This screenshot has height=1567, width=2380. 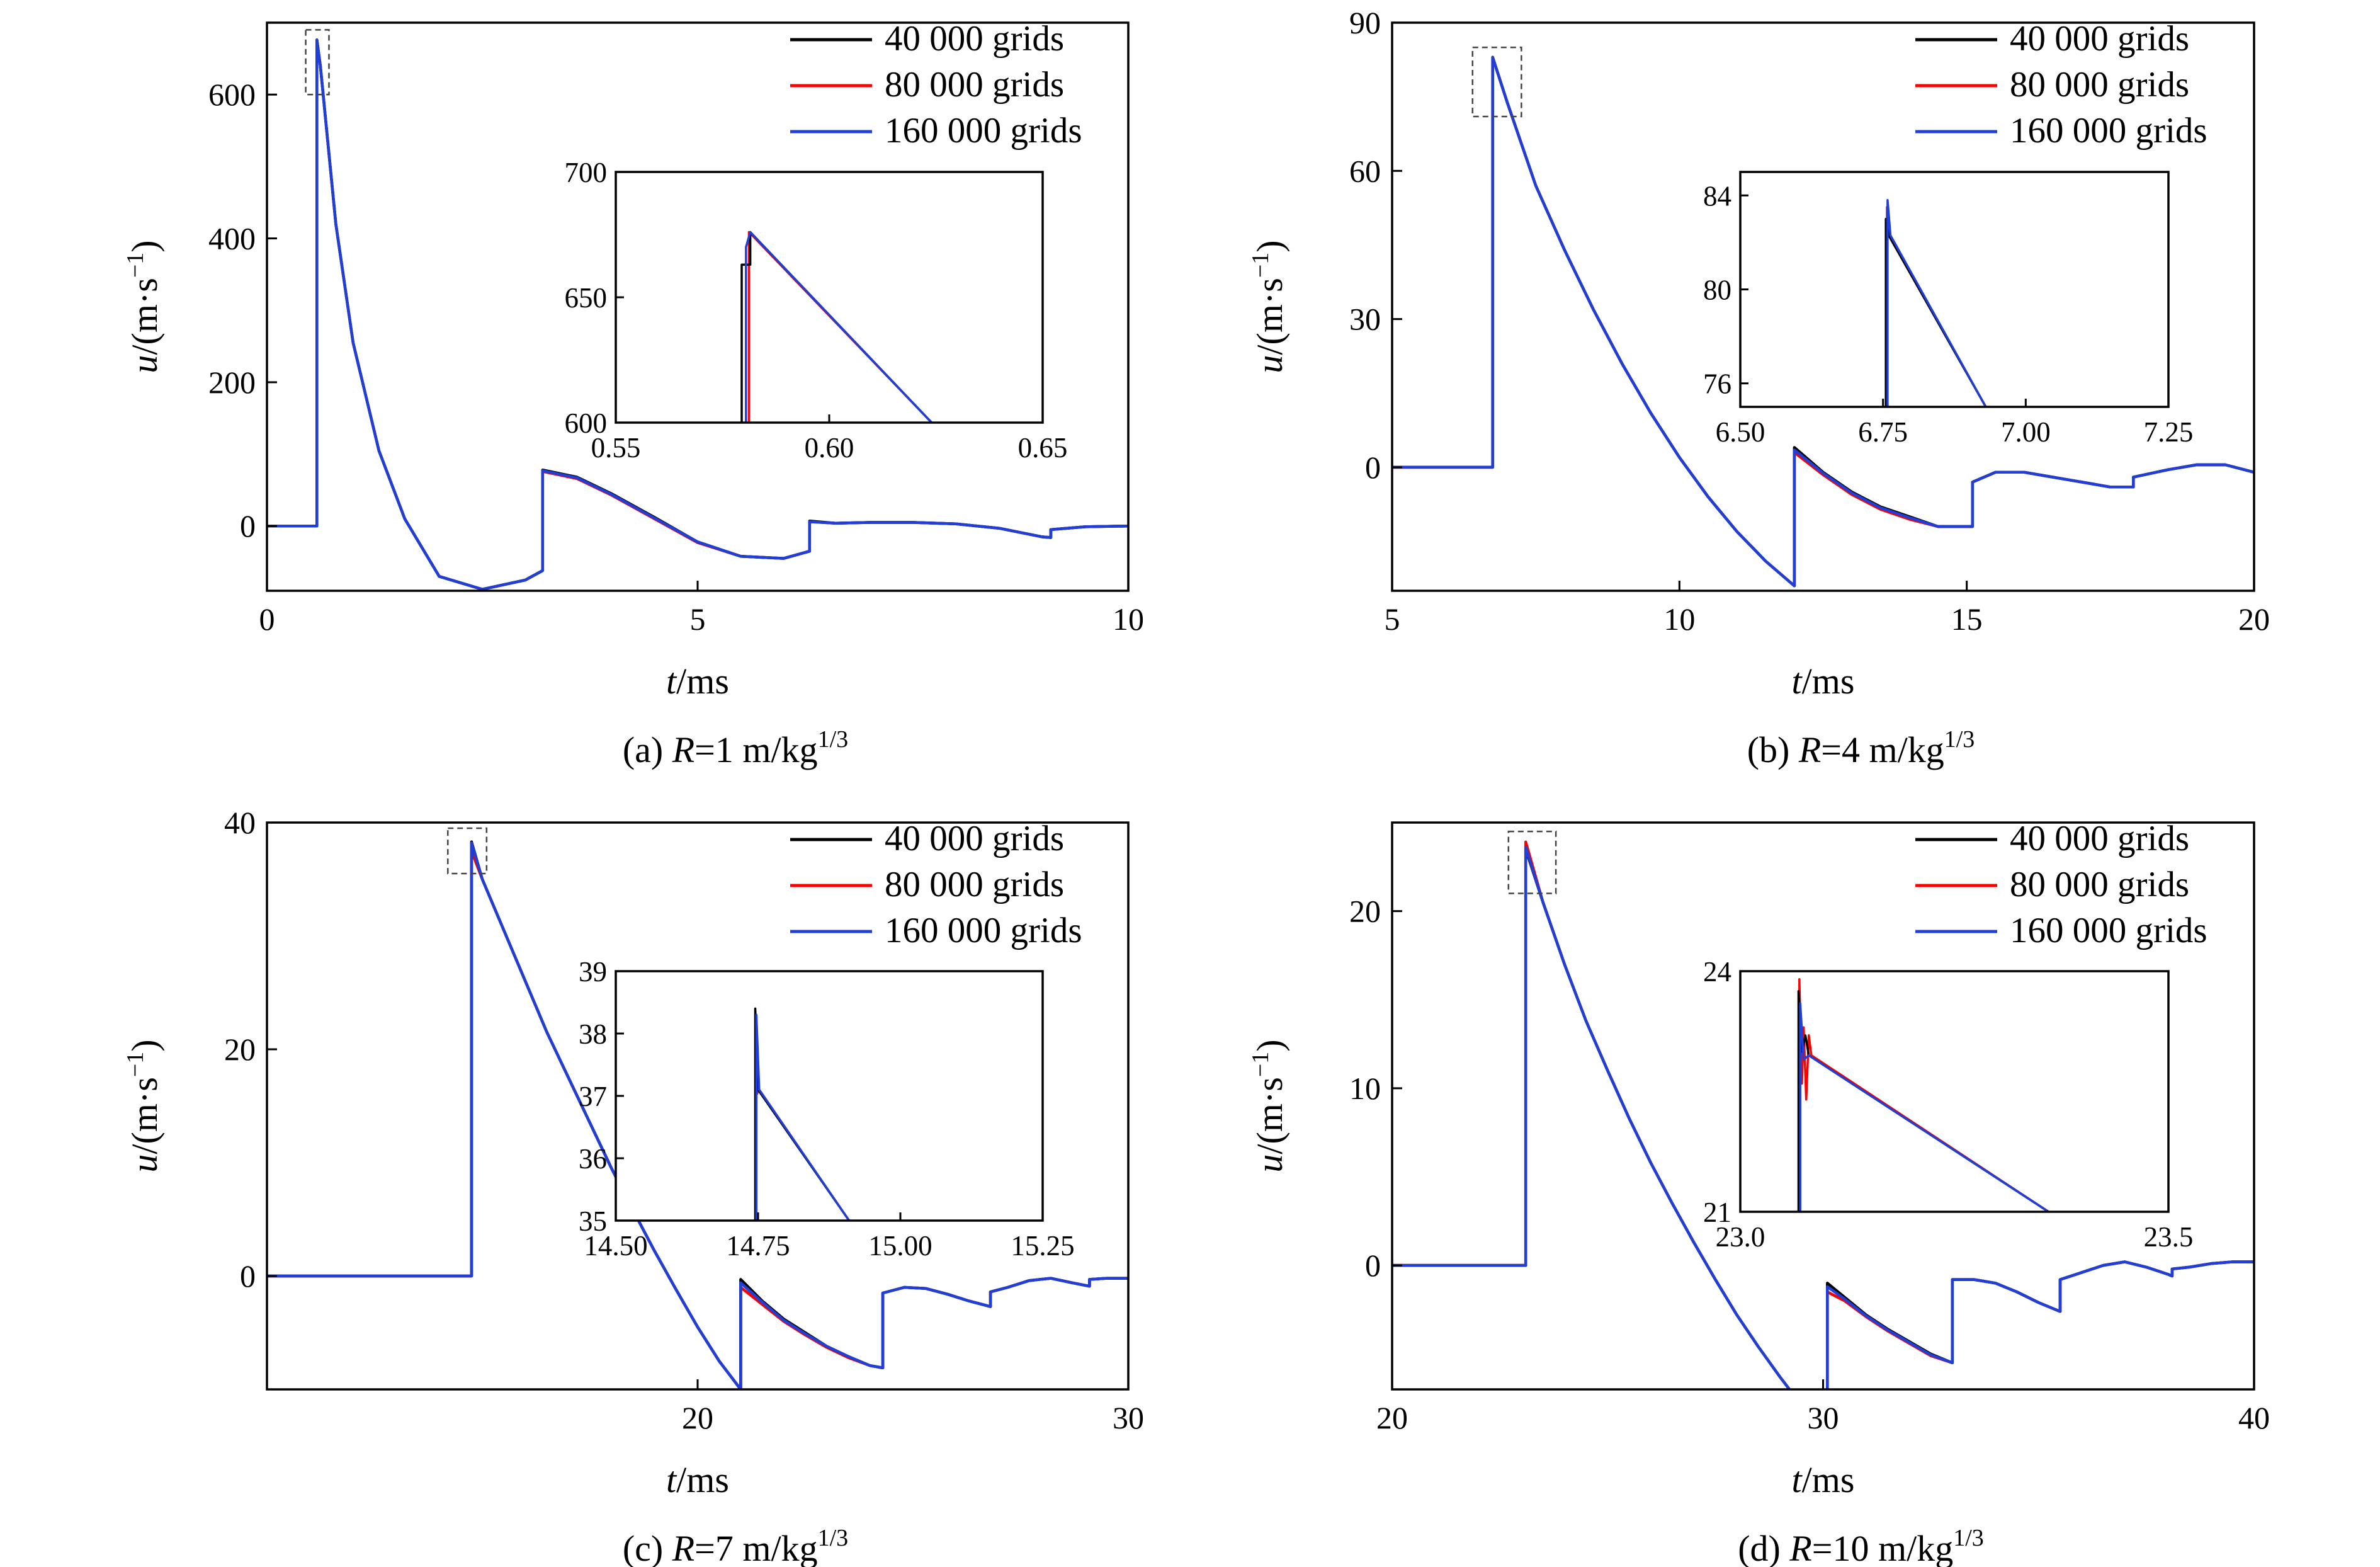 What do you see at coordinates (1365, 170) in the screenshot?
I see `y-tick-label: 60` at bounding box center [1365, 170].